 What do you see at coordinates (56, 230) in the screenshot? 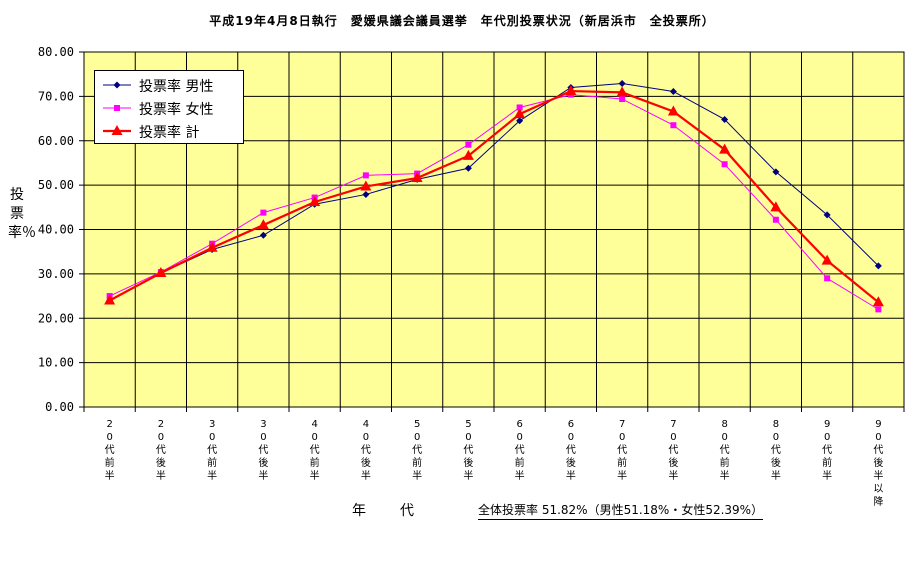
I see `y-tick-label: 40.00` at bounding box center [56, 230].